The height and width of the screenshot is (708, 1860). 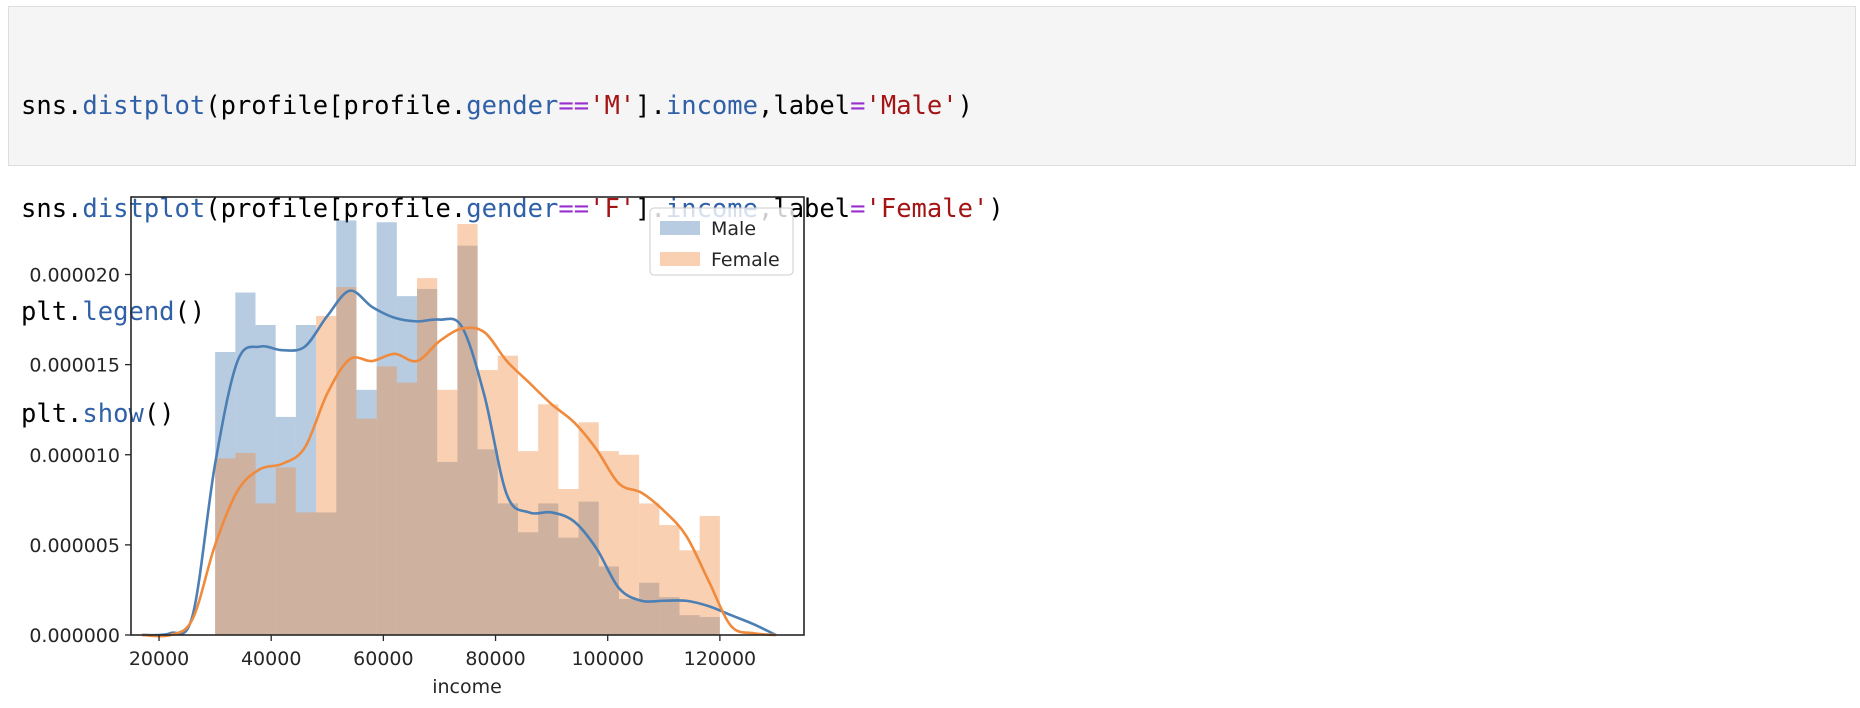 What do you see at coordinates (932, 414) in the screenshot?
I see `code-line: plt.show()` at bounding box center [932, 414].